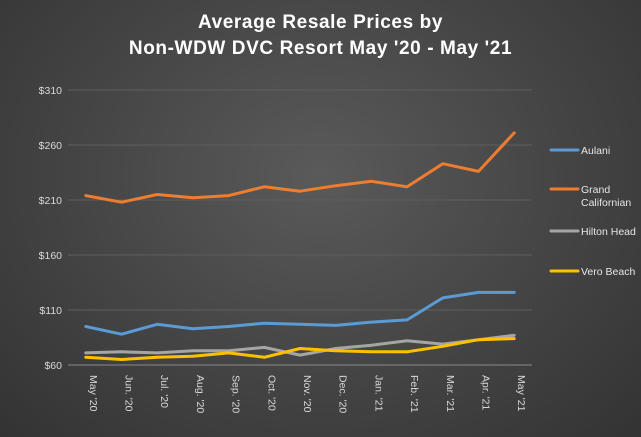  Describe the element at coordinates (608, 272) in the screenshot. I see `legend-label: Vero Beach` at that location.